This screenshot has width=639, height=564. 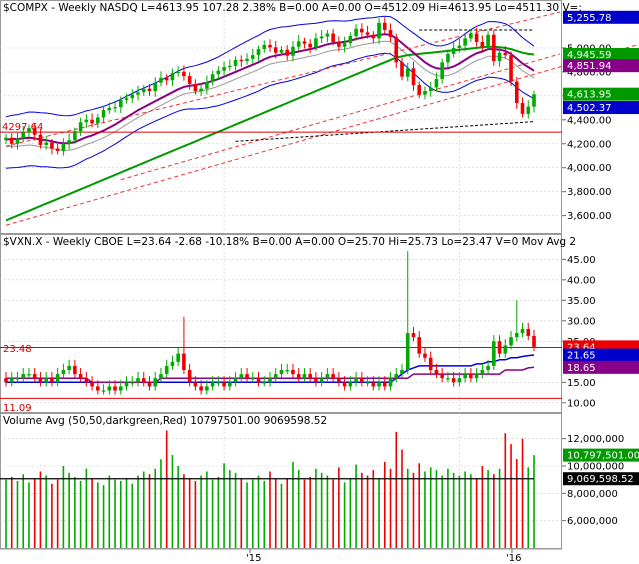 I want to click on price-tag-text: 4,613.95, so click(x=589, y=95).